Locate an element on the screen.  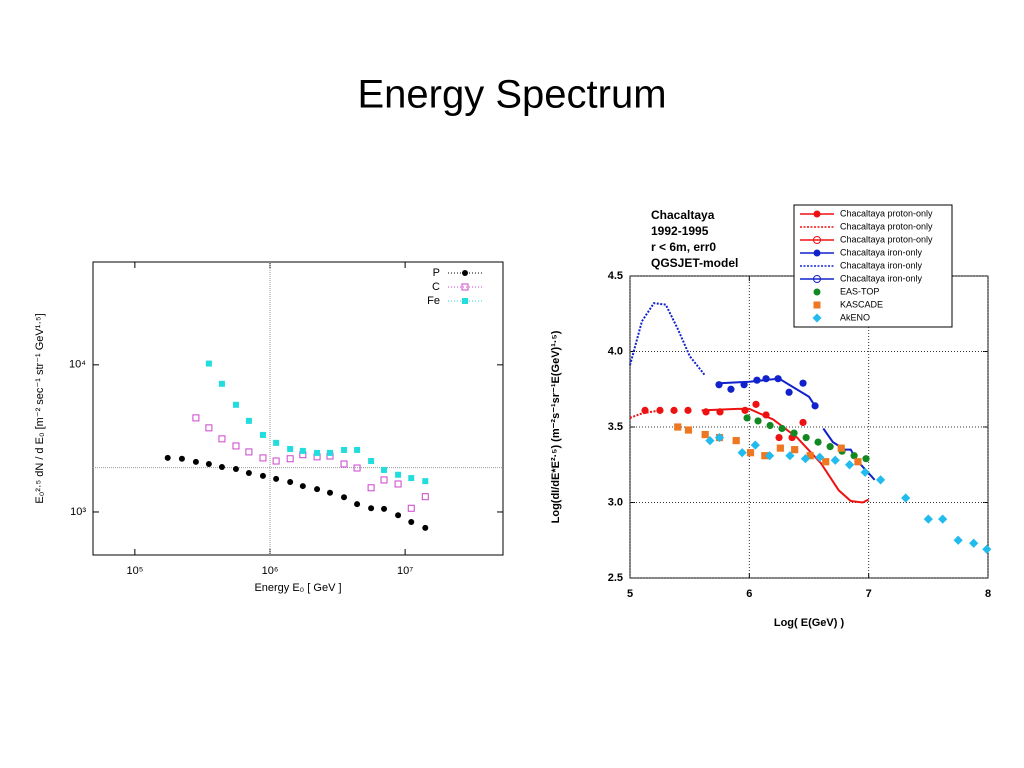
y-tick-label: 10⁴ is located at coordinates (77, 365).